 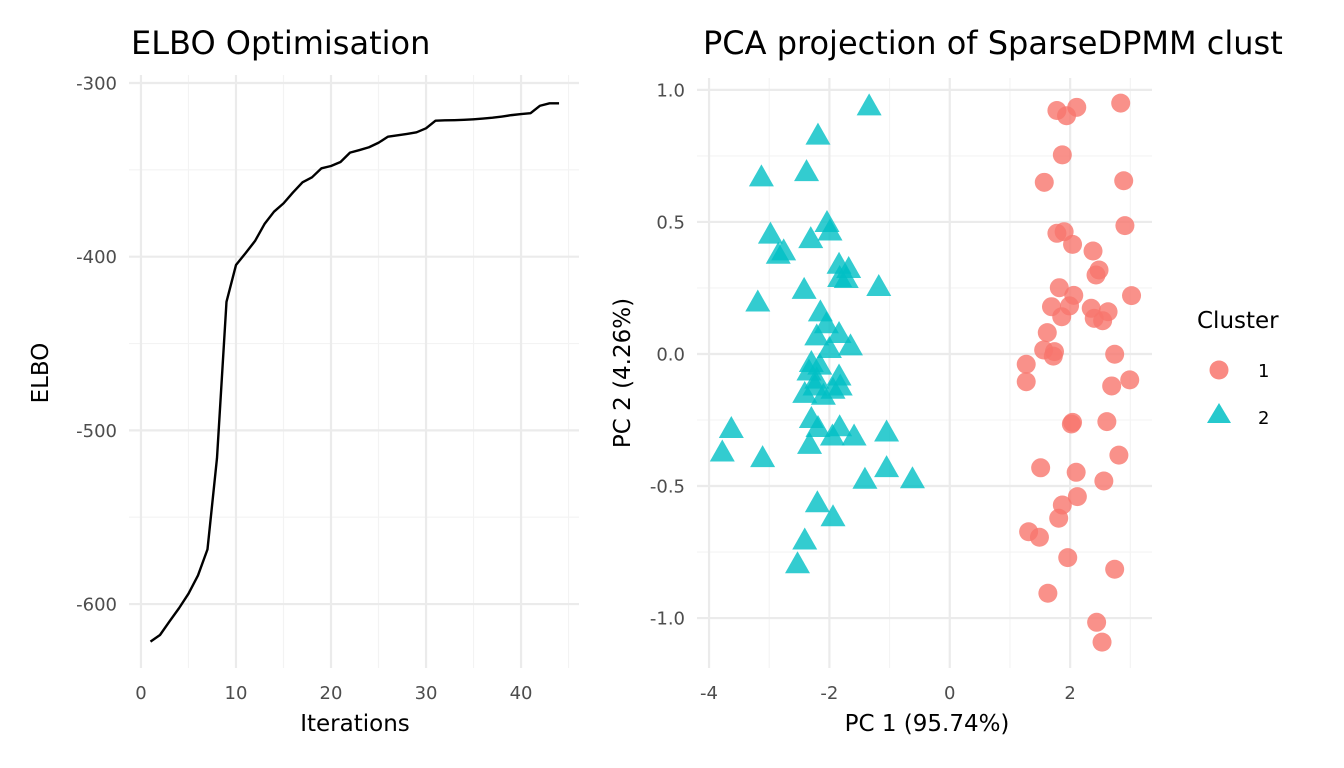 I want to click on pca-y-tick-label: 1.0, so click(x=670, y=90).